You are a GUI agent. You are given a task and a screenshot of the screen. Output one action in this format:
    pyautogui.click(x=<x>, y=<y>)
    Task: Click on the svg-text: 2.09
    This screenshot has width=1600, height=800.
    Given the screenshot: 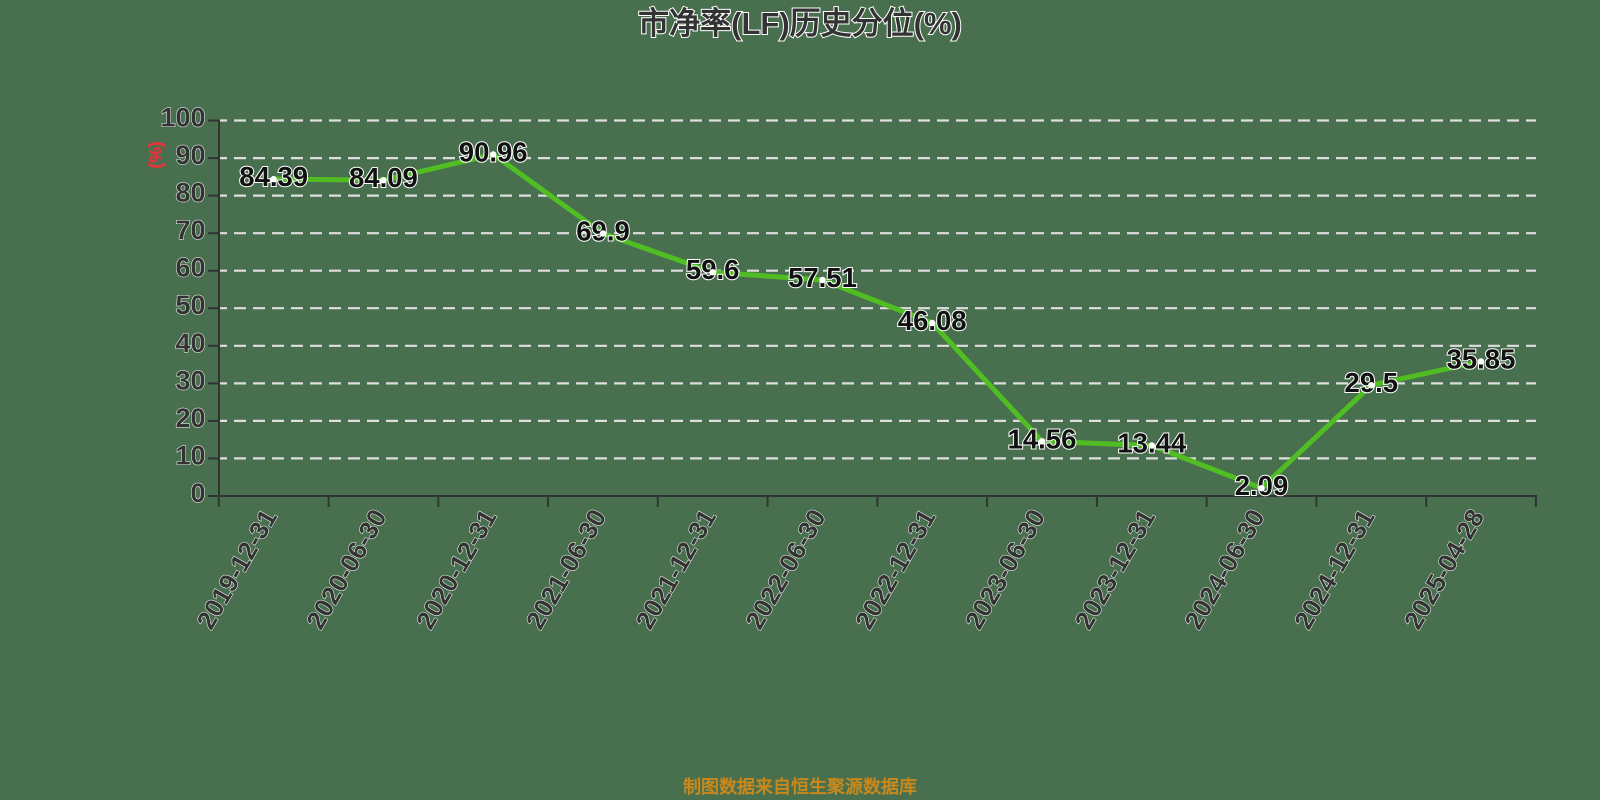 What is the action you would take?
    pyautogui.click(x=1262, y=485)
    